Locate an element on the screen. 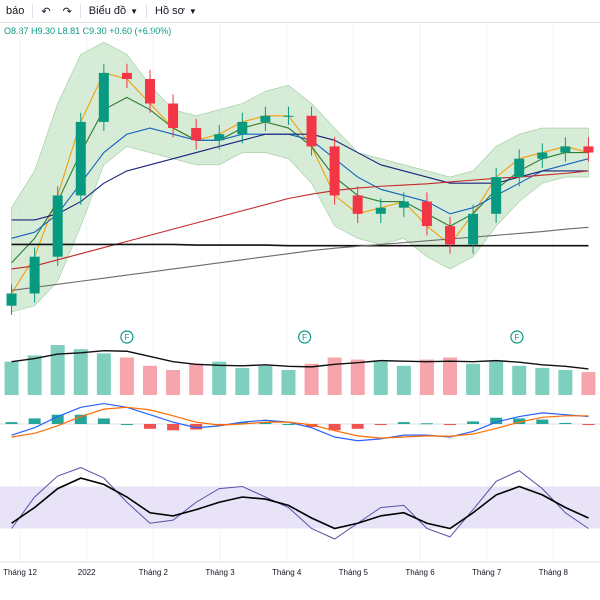 The height and width of the screenshot is (600, 600). x-tick-label: Tháng 12 is located at coordinates (20, 572).